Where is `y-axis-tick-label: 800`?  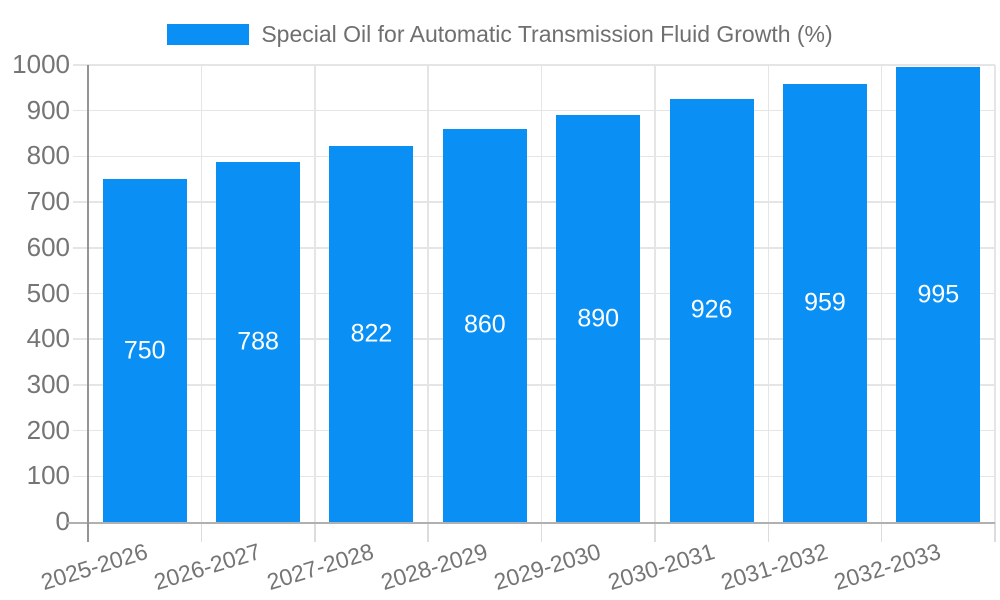 y-axis-tick-label: 800 is located at coordinates (48, 155).